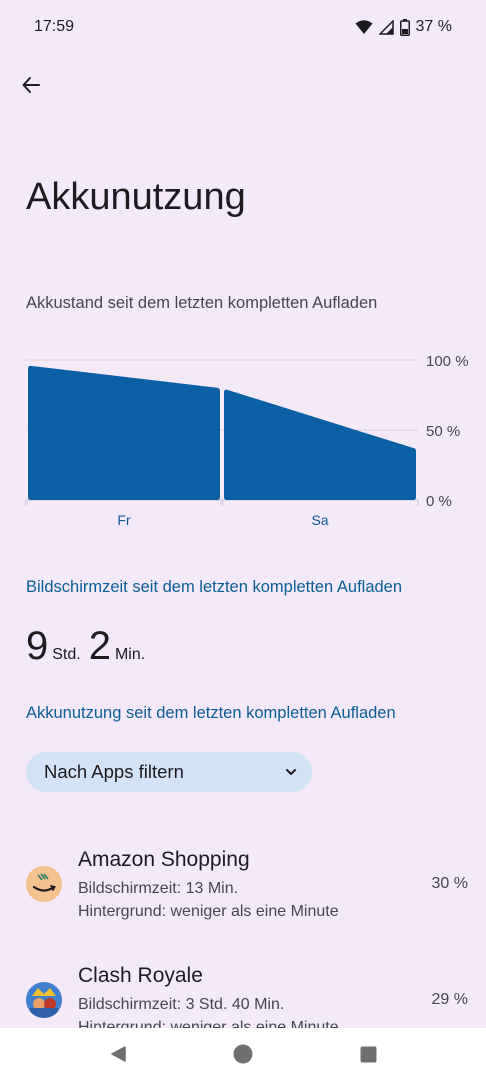 This screenshot has width=486, height=1080. What do you see at coordinates (319, 520) in the screenshot?
I see `x-category-label: Sa` at bounding box center [319, 520].